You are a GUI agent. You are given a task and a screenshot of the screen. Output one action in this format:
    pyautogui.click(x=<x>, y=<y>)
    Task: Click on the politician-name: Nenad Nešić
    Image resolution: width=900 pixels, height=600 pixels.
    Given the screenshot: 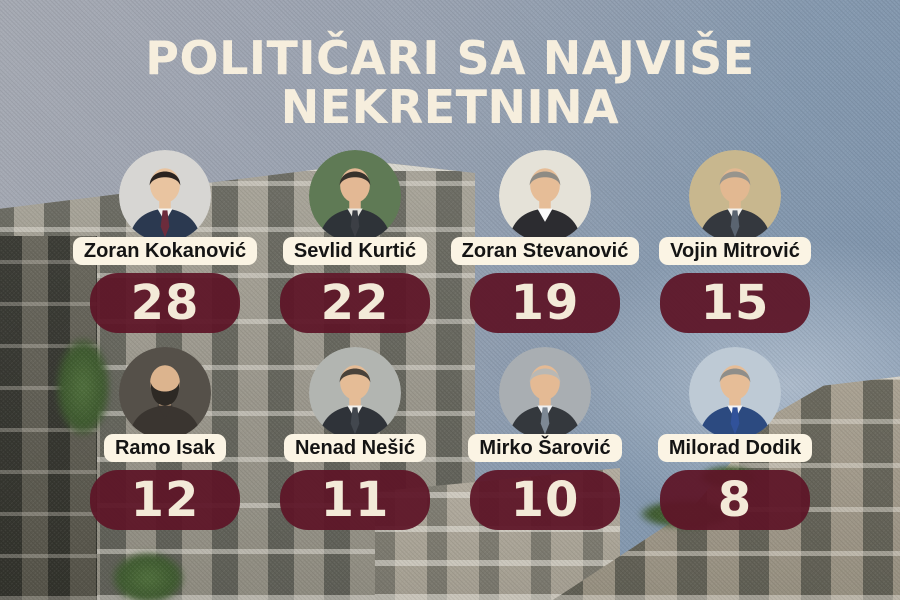 What is the action you would take?
    pyautogui.click(x=355, y=448)
    